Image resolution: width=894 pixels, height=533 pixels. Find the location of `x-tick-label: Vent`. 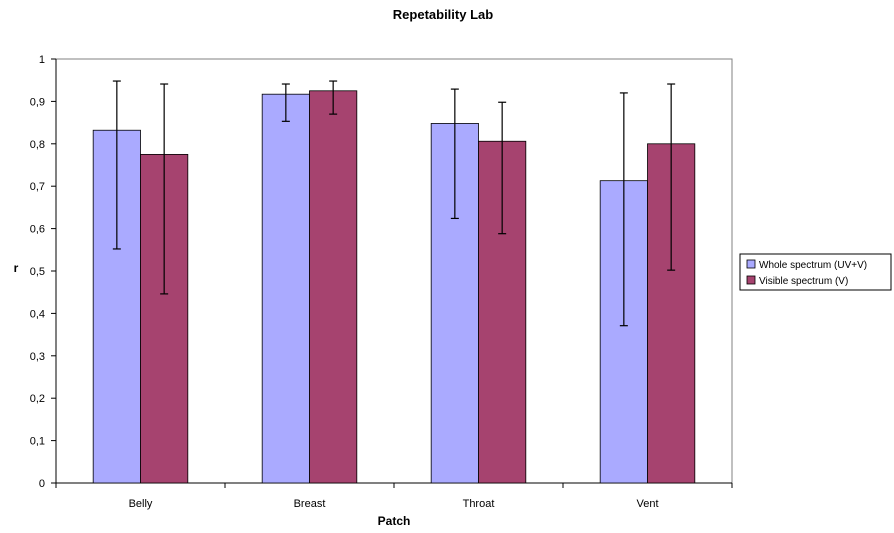

x-tick-label: Vent is located at coordinates (647, 504).